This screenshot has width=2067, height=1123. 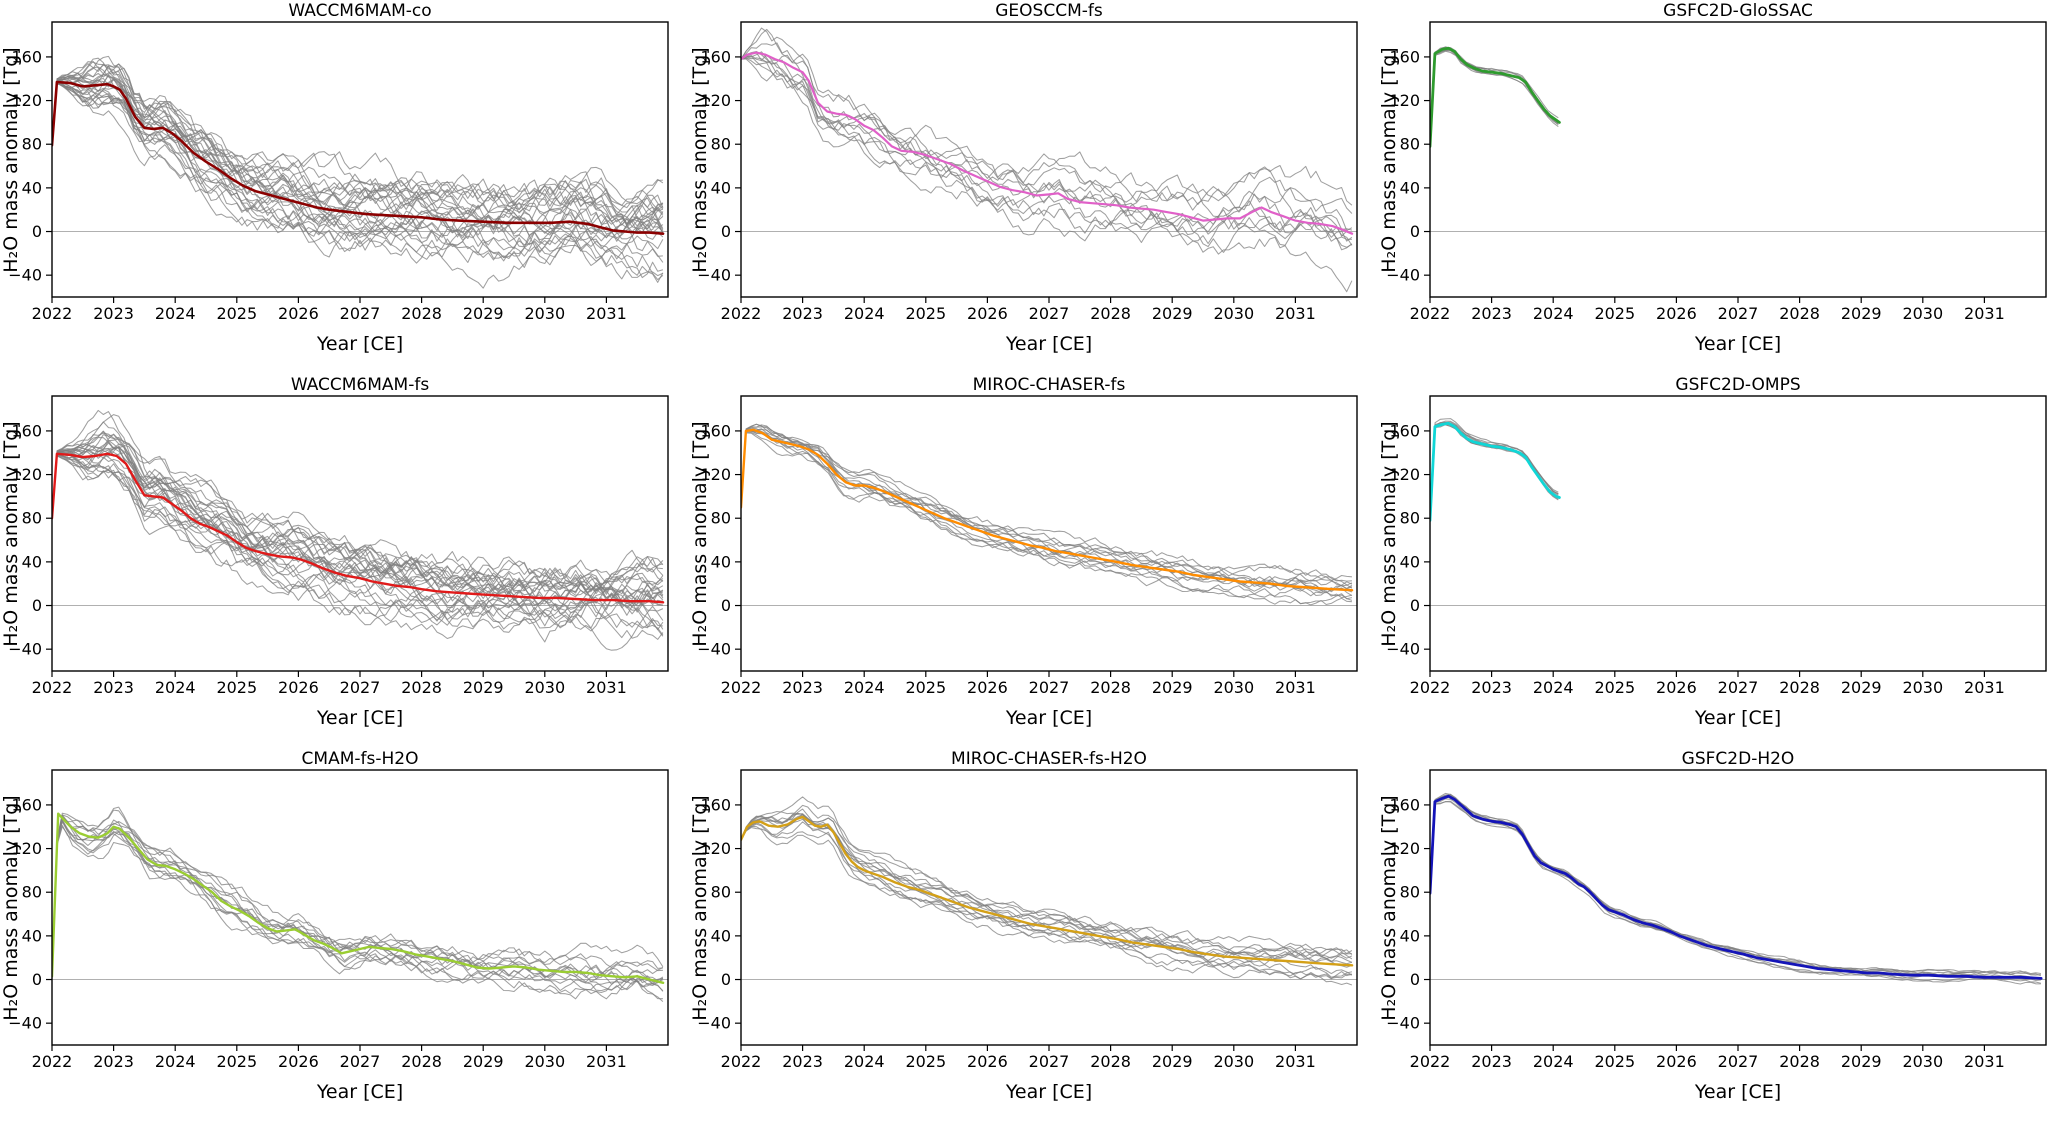 What do you see at coordinates (359, 11) in the screenshot?
I see `panel-title: WACCM6MAM-co` at bounding box center [359, 11].